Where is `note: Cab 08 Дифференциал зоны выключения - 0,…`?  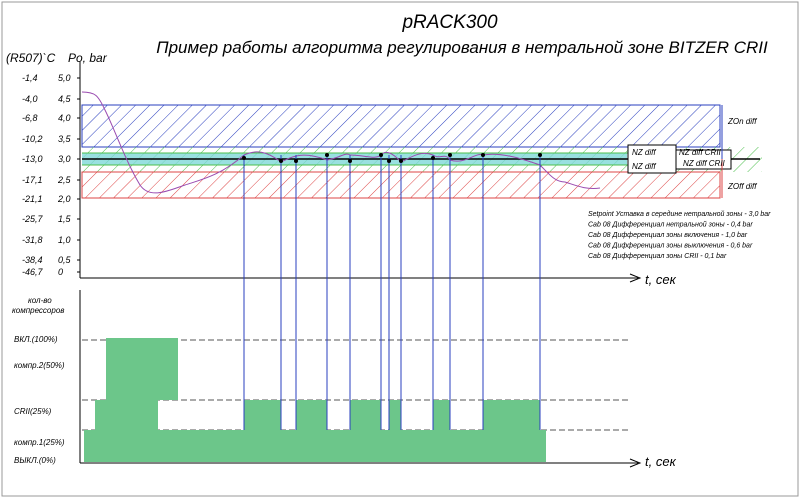 note: Cab 08 Дифференциал зоны выключения - 0,… is located at coordinates (670, 246).